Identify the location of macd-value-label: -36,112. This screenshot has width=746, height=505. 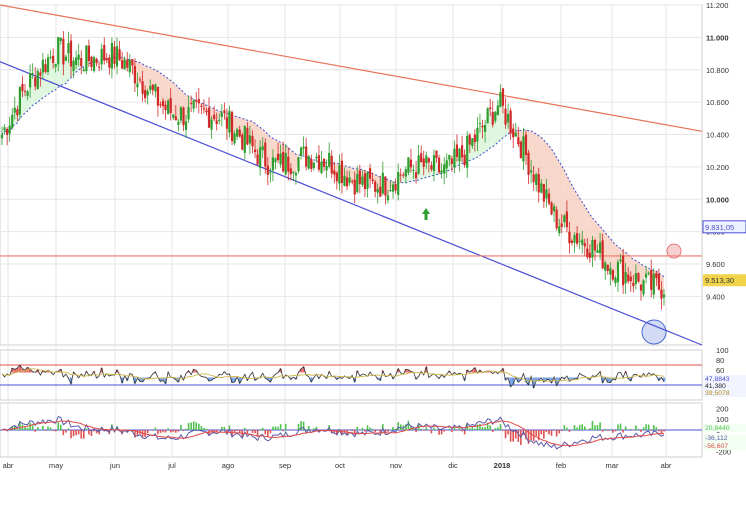
(716, 438).